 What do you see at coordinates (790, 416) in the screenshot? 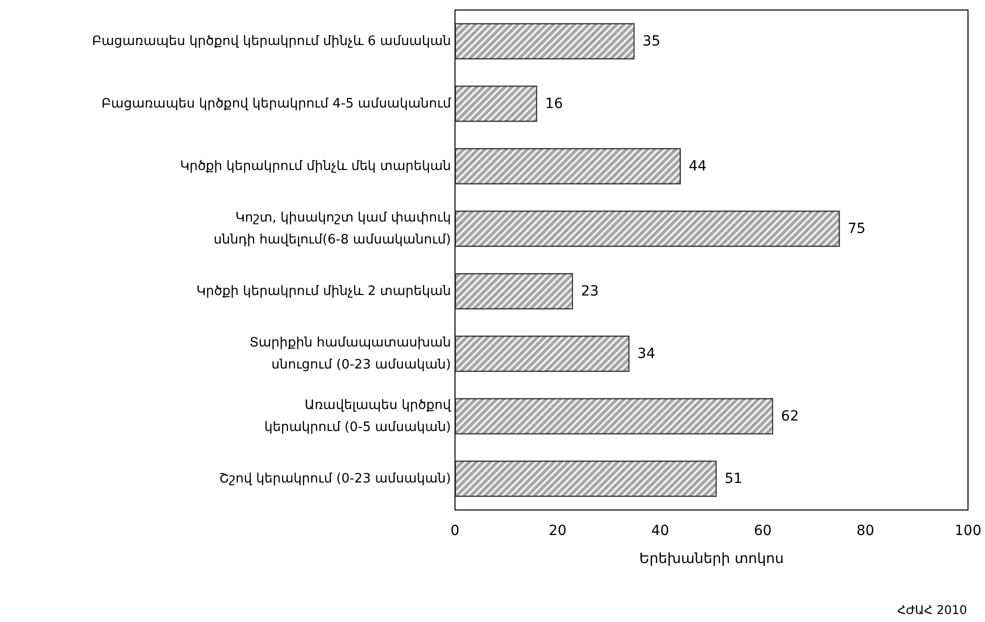
I see `data-label: 62` at bounding box center [790, 416].